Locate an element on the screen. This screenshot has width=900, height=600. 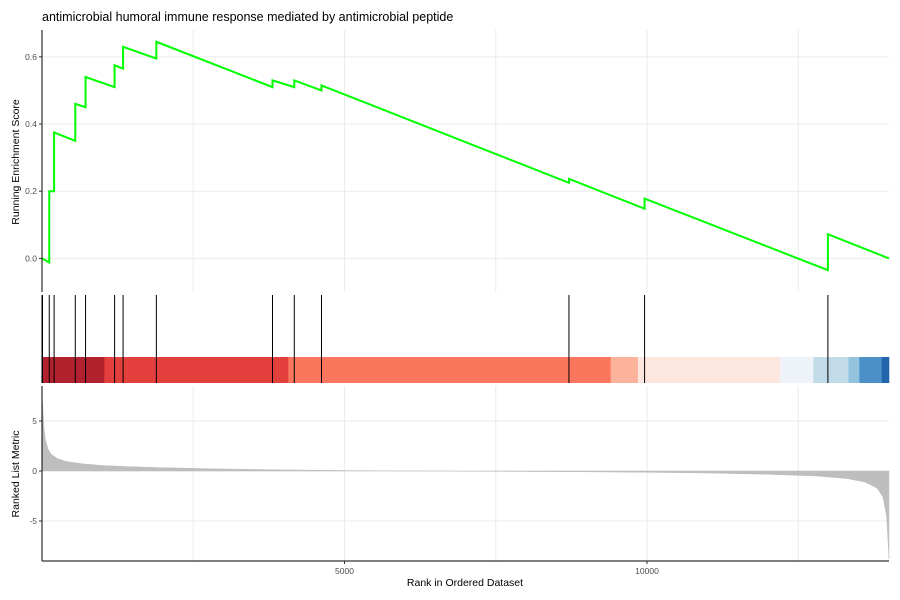
es-y-axis-title: Running Enrichment Score is located at coordinates (16, 162).